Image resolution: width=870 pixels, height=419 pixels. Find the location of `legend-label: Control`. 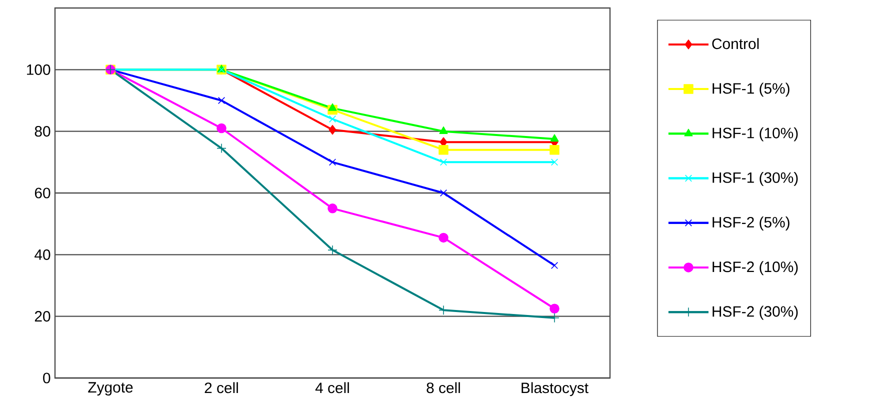

legend-label: Control is located at coordinates (735, 44).